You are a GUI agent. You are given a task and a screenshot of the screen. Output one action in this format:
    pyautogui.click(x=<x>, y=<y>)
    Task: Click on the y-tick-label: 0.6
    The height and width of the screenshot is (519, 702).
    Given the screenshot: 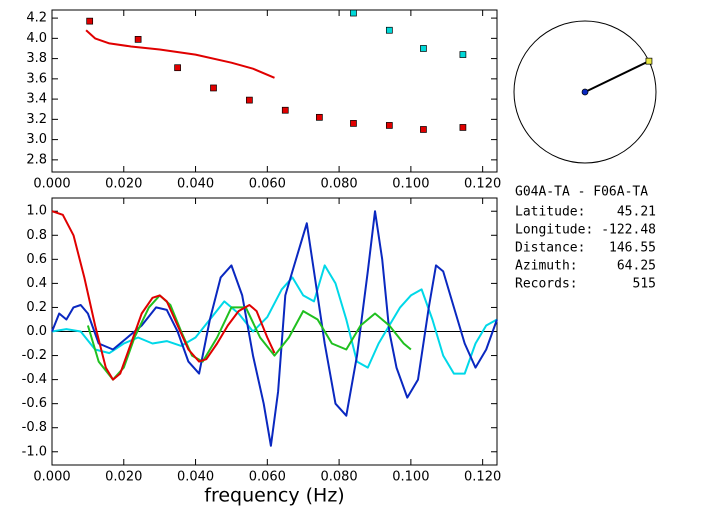 What is the action you would take?
    pyautogui.click(x=36, y=259)
    